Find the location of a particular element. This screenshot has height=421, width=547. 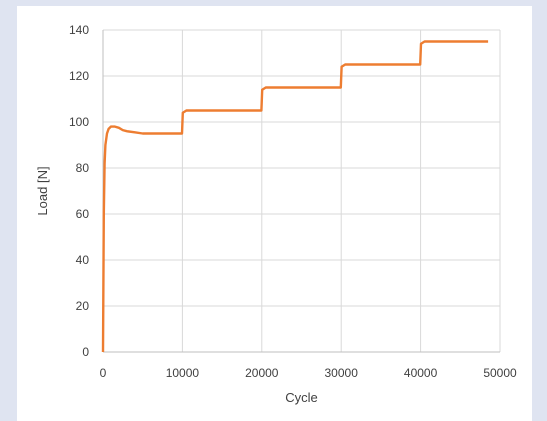

y-tick-label: 100 is located at coordinates (79, 122).